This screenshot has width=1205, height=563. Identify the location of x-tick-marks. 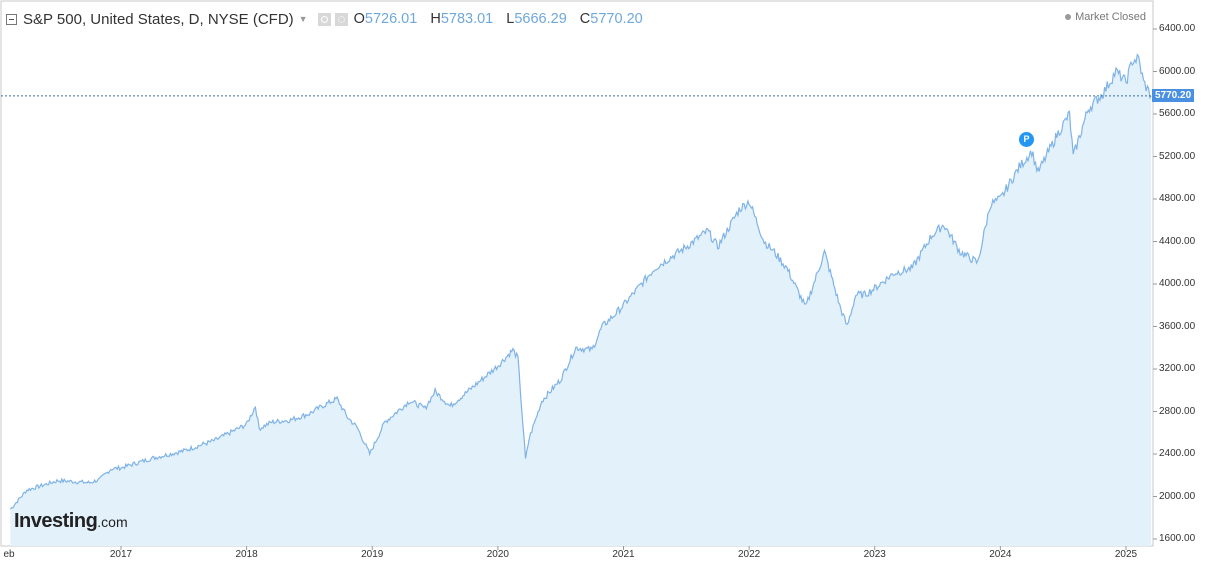
(623, 548).